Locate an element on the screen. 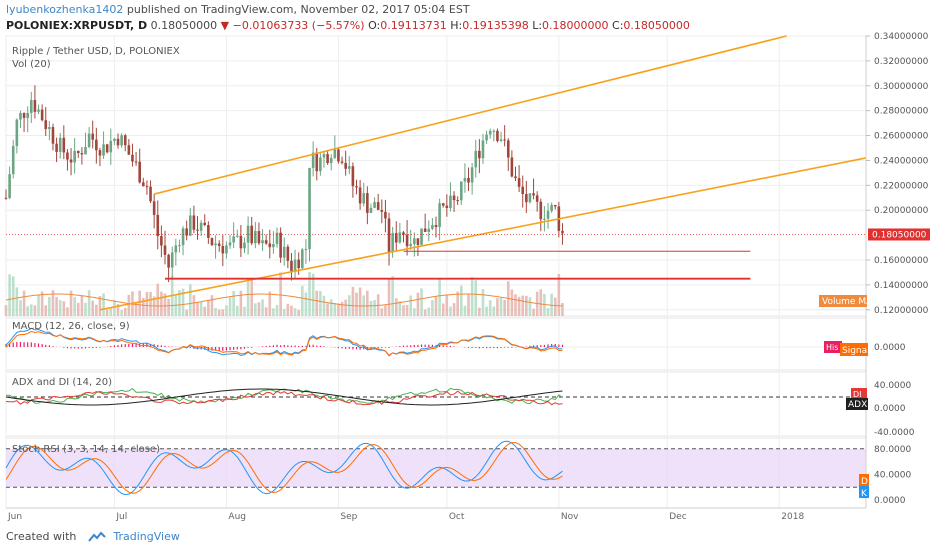 This screenshot has height=550, width=932. stoch-pane-title: Stoch RSI (3, 3, 14, 14, close) is located at coordinates (86, 449).